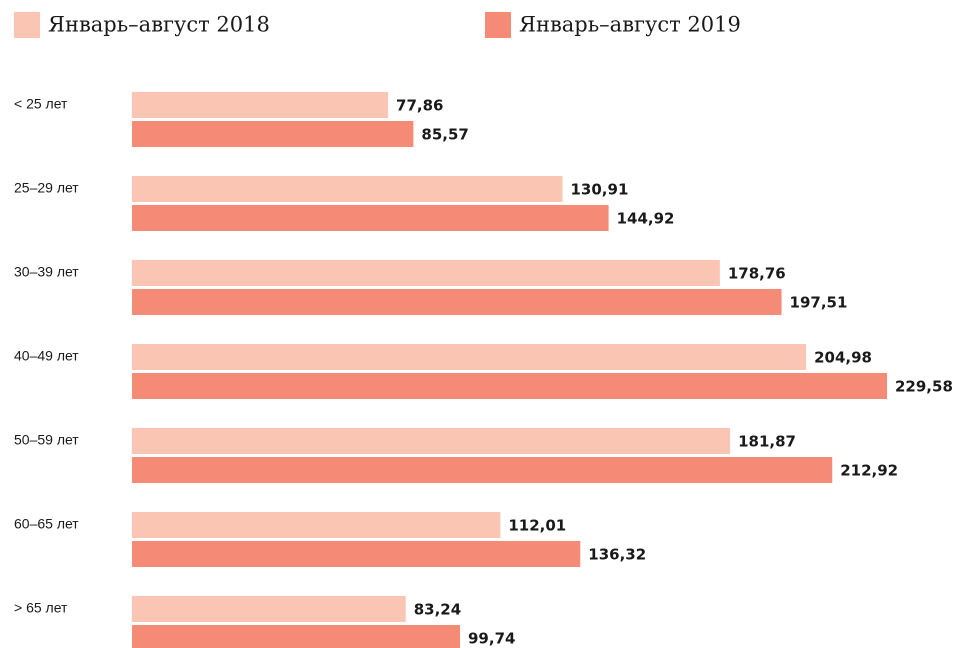 The width and height of the screenshot is (980, 648). I want to click on category-label: 25–29 лет, so click(46, 188).